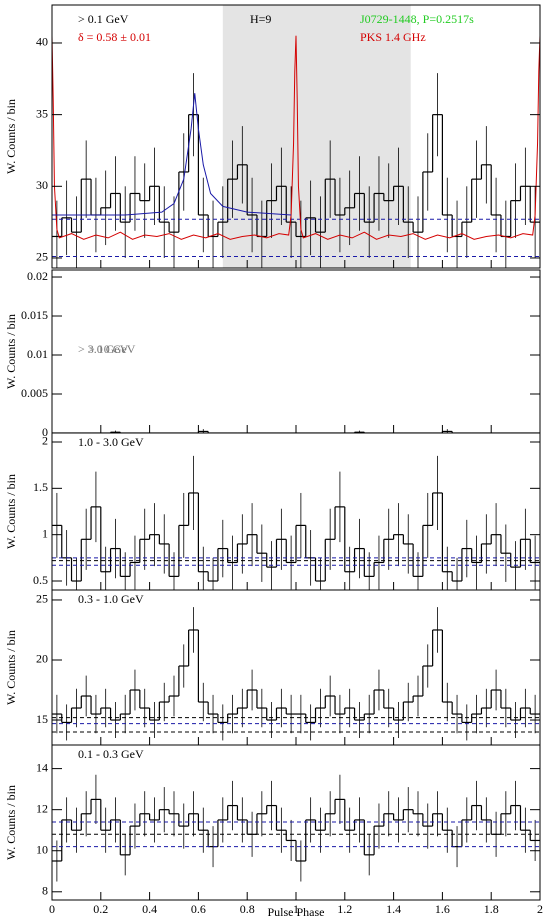 The height and width of the screenshot is (922, 546). I want to click on annotation: > 10 GeV, so click(112, 349).